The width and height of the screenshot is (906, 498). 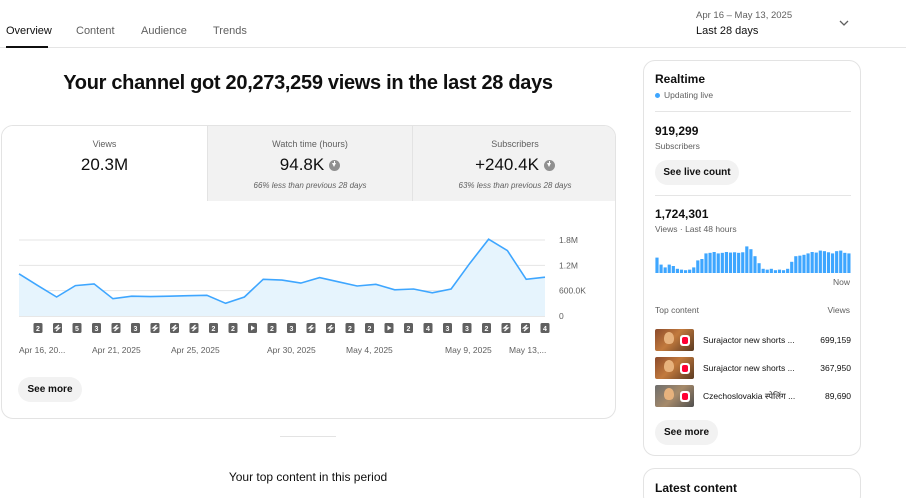 I want to click on x-tick-label: May 4, 2025, so click(x=369, y=350).